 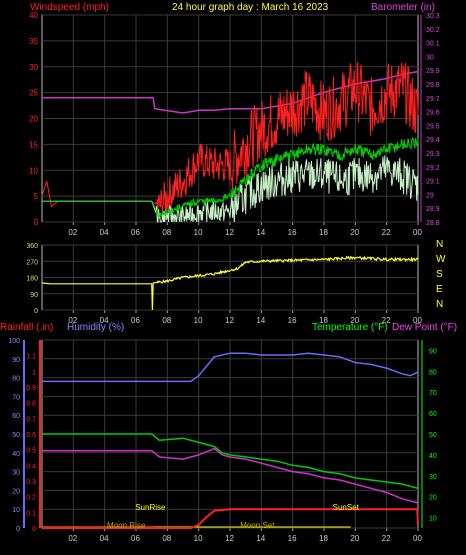 What do you see at coordinates (433, 351) in the screenshot?
I see `temperature-tick-label: 90` at bounding box center [433, 351].